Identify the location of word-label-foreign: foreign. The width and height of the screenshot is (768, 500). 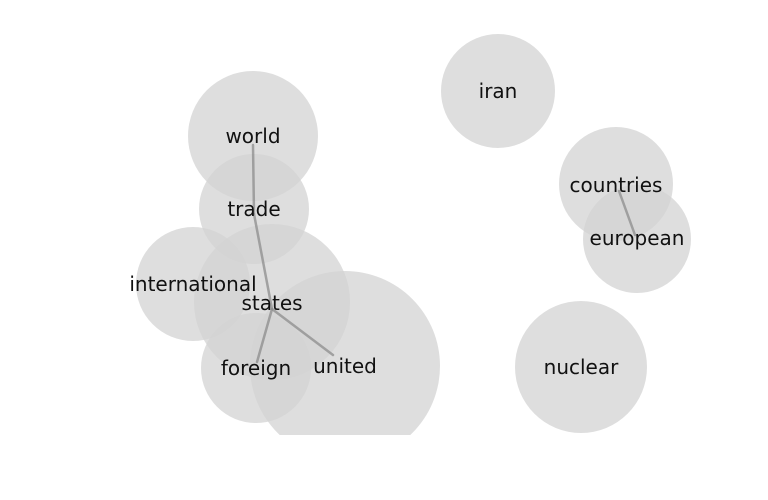
(256, 368).